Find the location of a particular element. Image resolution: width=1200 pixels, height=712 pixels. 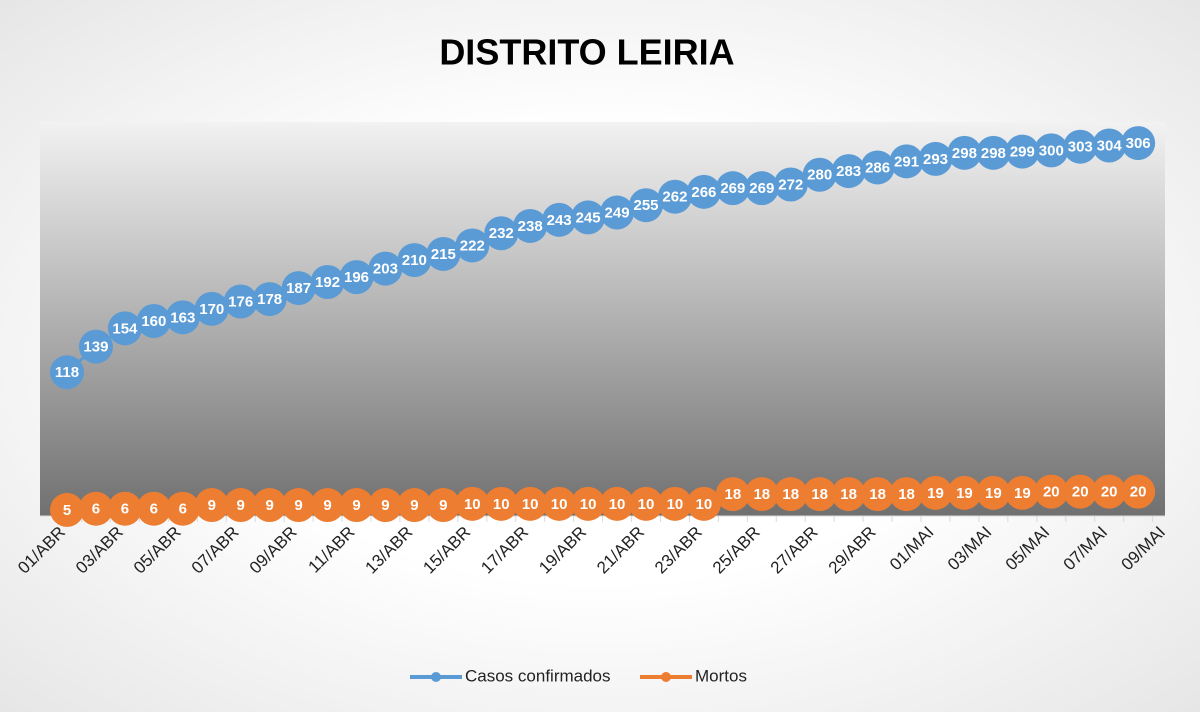

data-label: 280 is located at coordinates (819, 175).